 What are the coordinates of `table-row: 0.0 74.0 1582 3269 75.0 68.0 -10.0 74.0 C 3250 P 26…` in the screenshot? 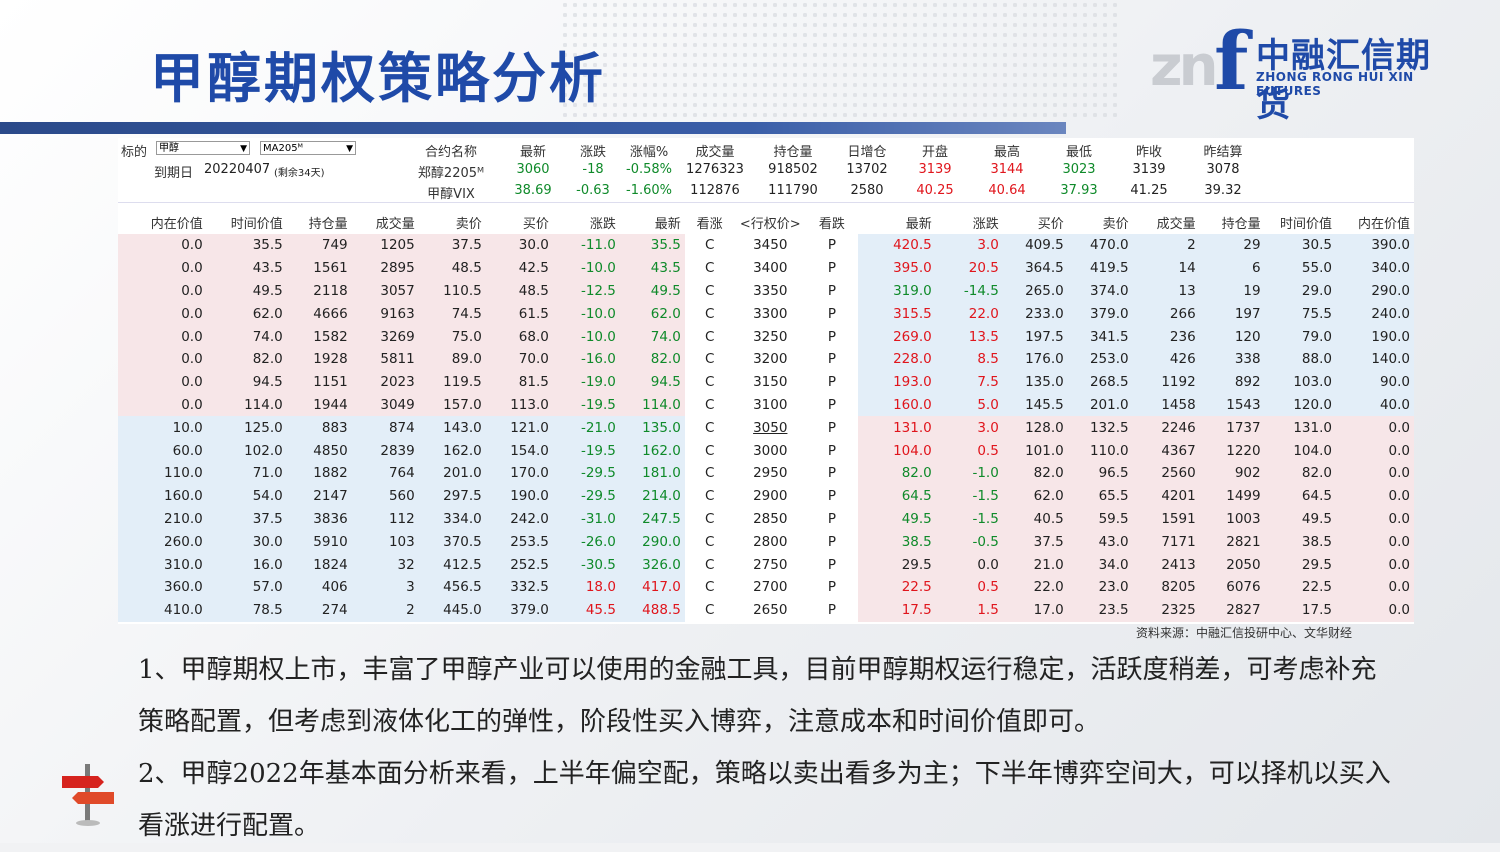 It's located at (766, 336).